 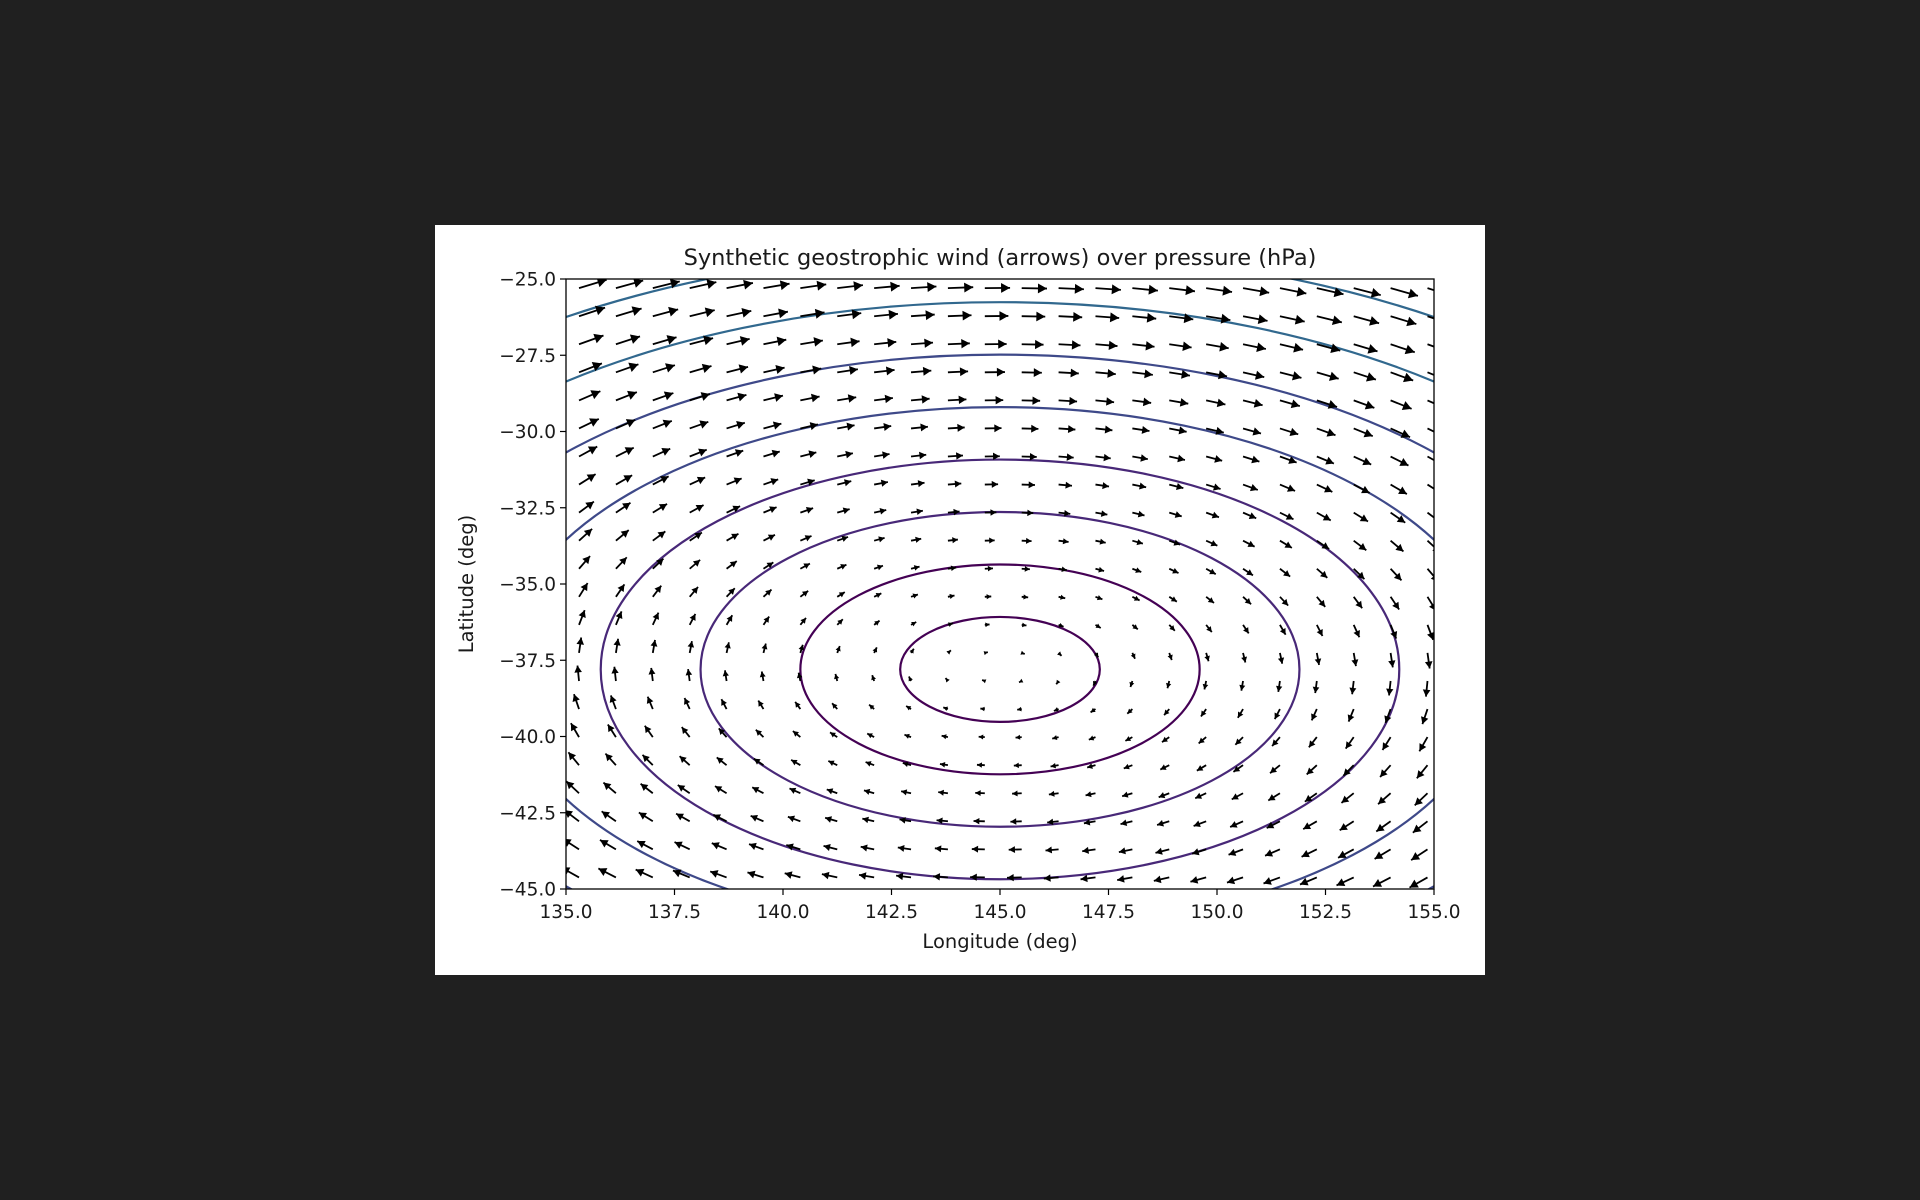 I want to click on x-tick-label: 142.5, so click(x=891, y=912).